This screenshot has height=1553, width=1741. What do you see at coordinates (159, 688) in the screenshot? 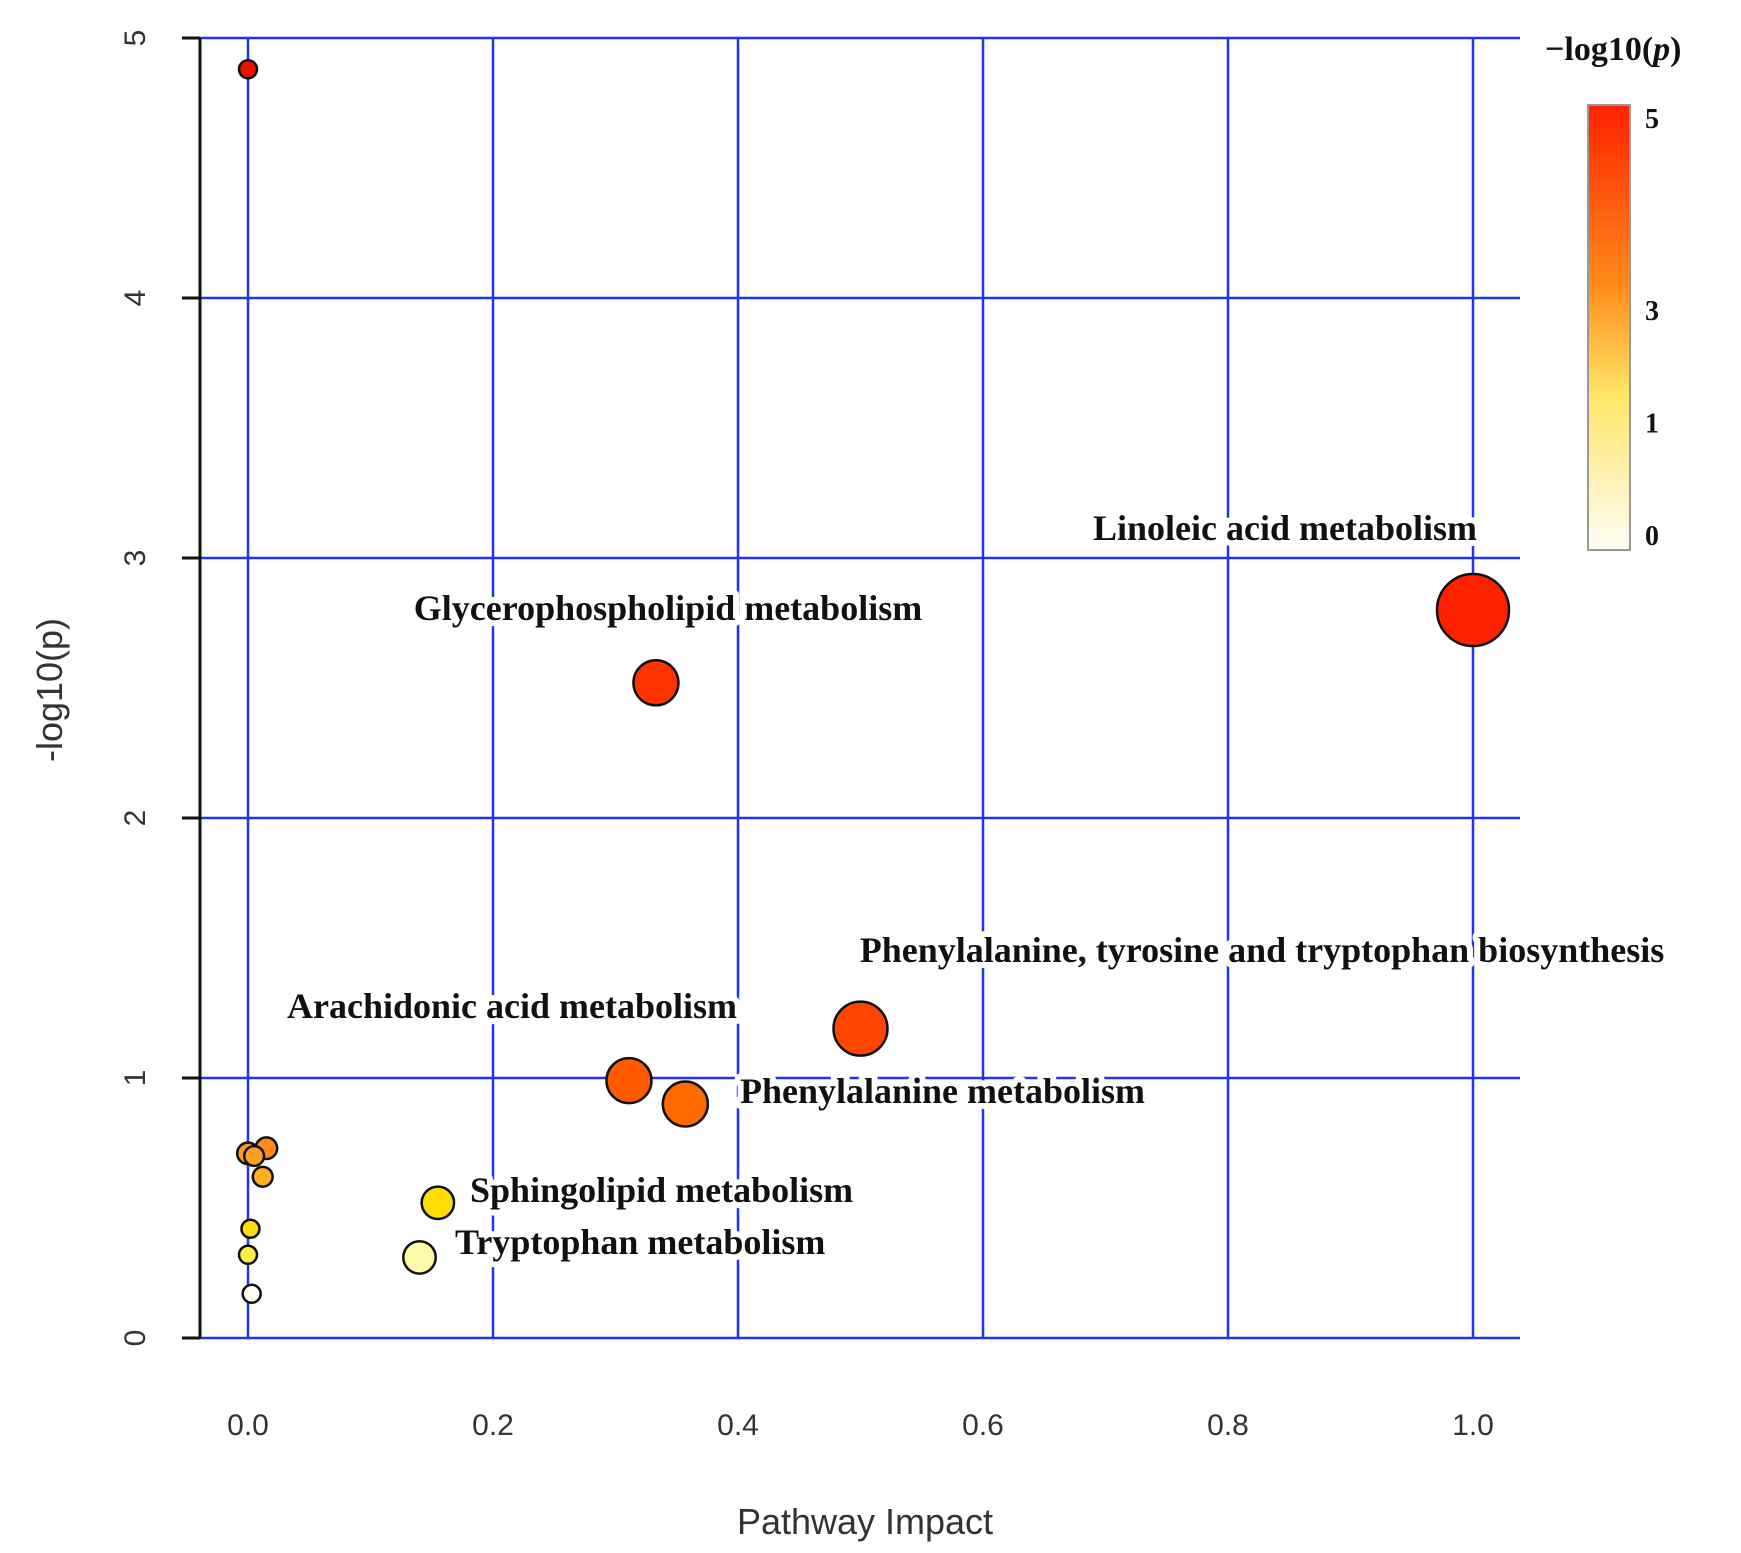
I see `y-axis-ticks: 0 1 2 3 4 5` at bounding box center [159, 688].